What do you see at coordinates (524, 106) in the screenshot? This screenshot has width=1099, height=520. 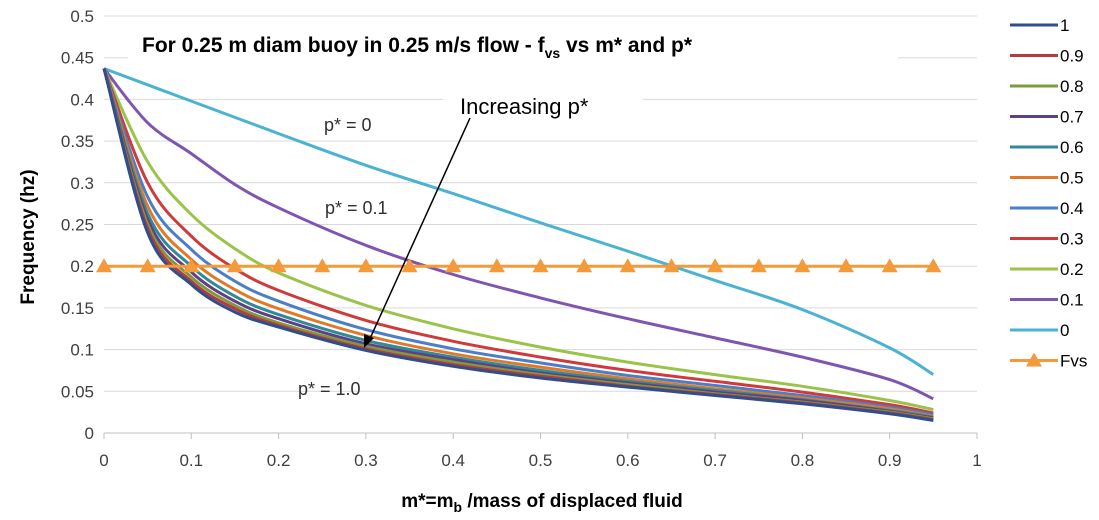 I see `annotation-increasing: Increasing p*` at bounding box center [524, 106].